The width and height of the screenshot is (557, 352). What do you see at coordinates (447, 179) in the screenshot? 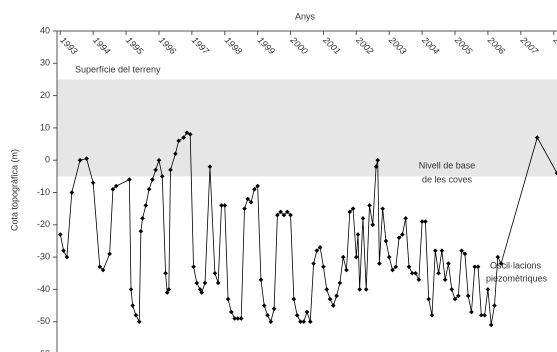
I see `annotation: de les coves` at bounding box center [447, 179].